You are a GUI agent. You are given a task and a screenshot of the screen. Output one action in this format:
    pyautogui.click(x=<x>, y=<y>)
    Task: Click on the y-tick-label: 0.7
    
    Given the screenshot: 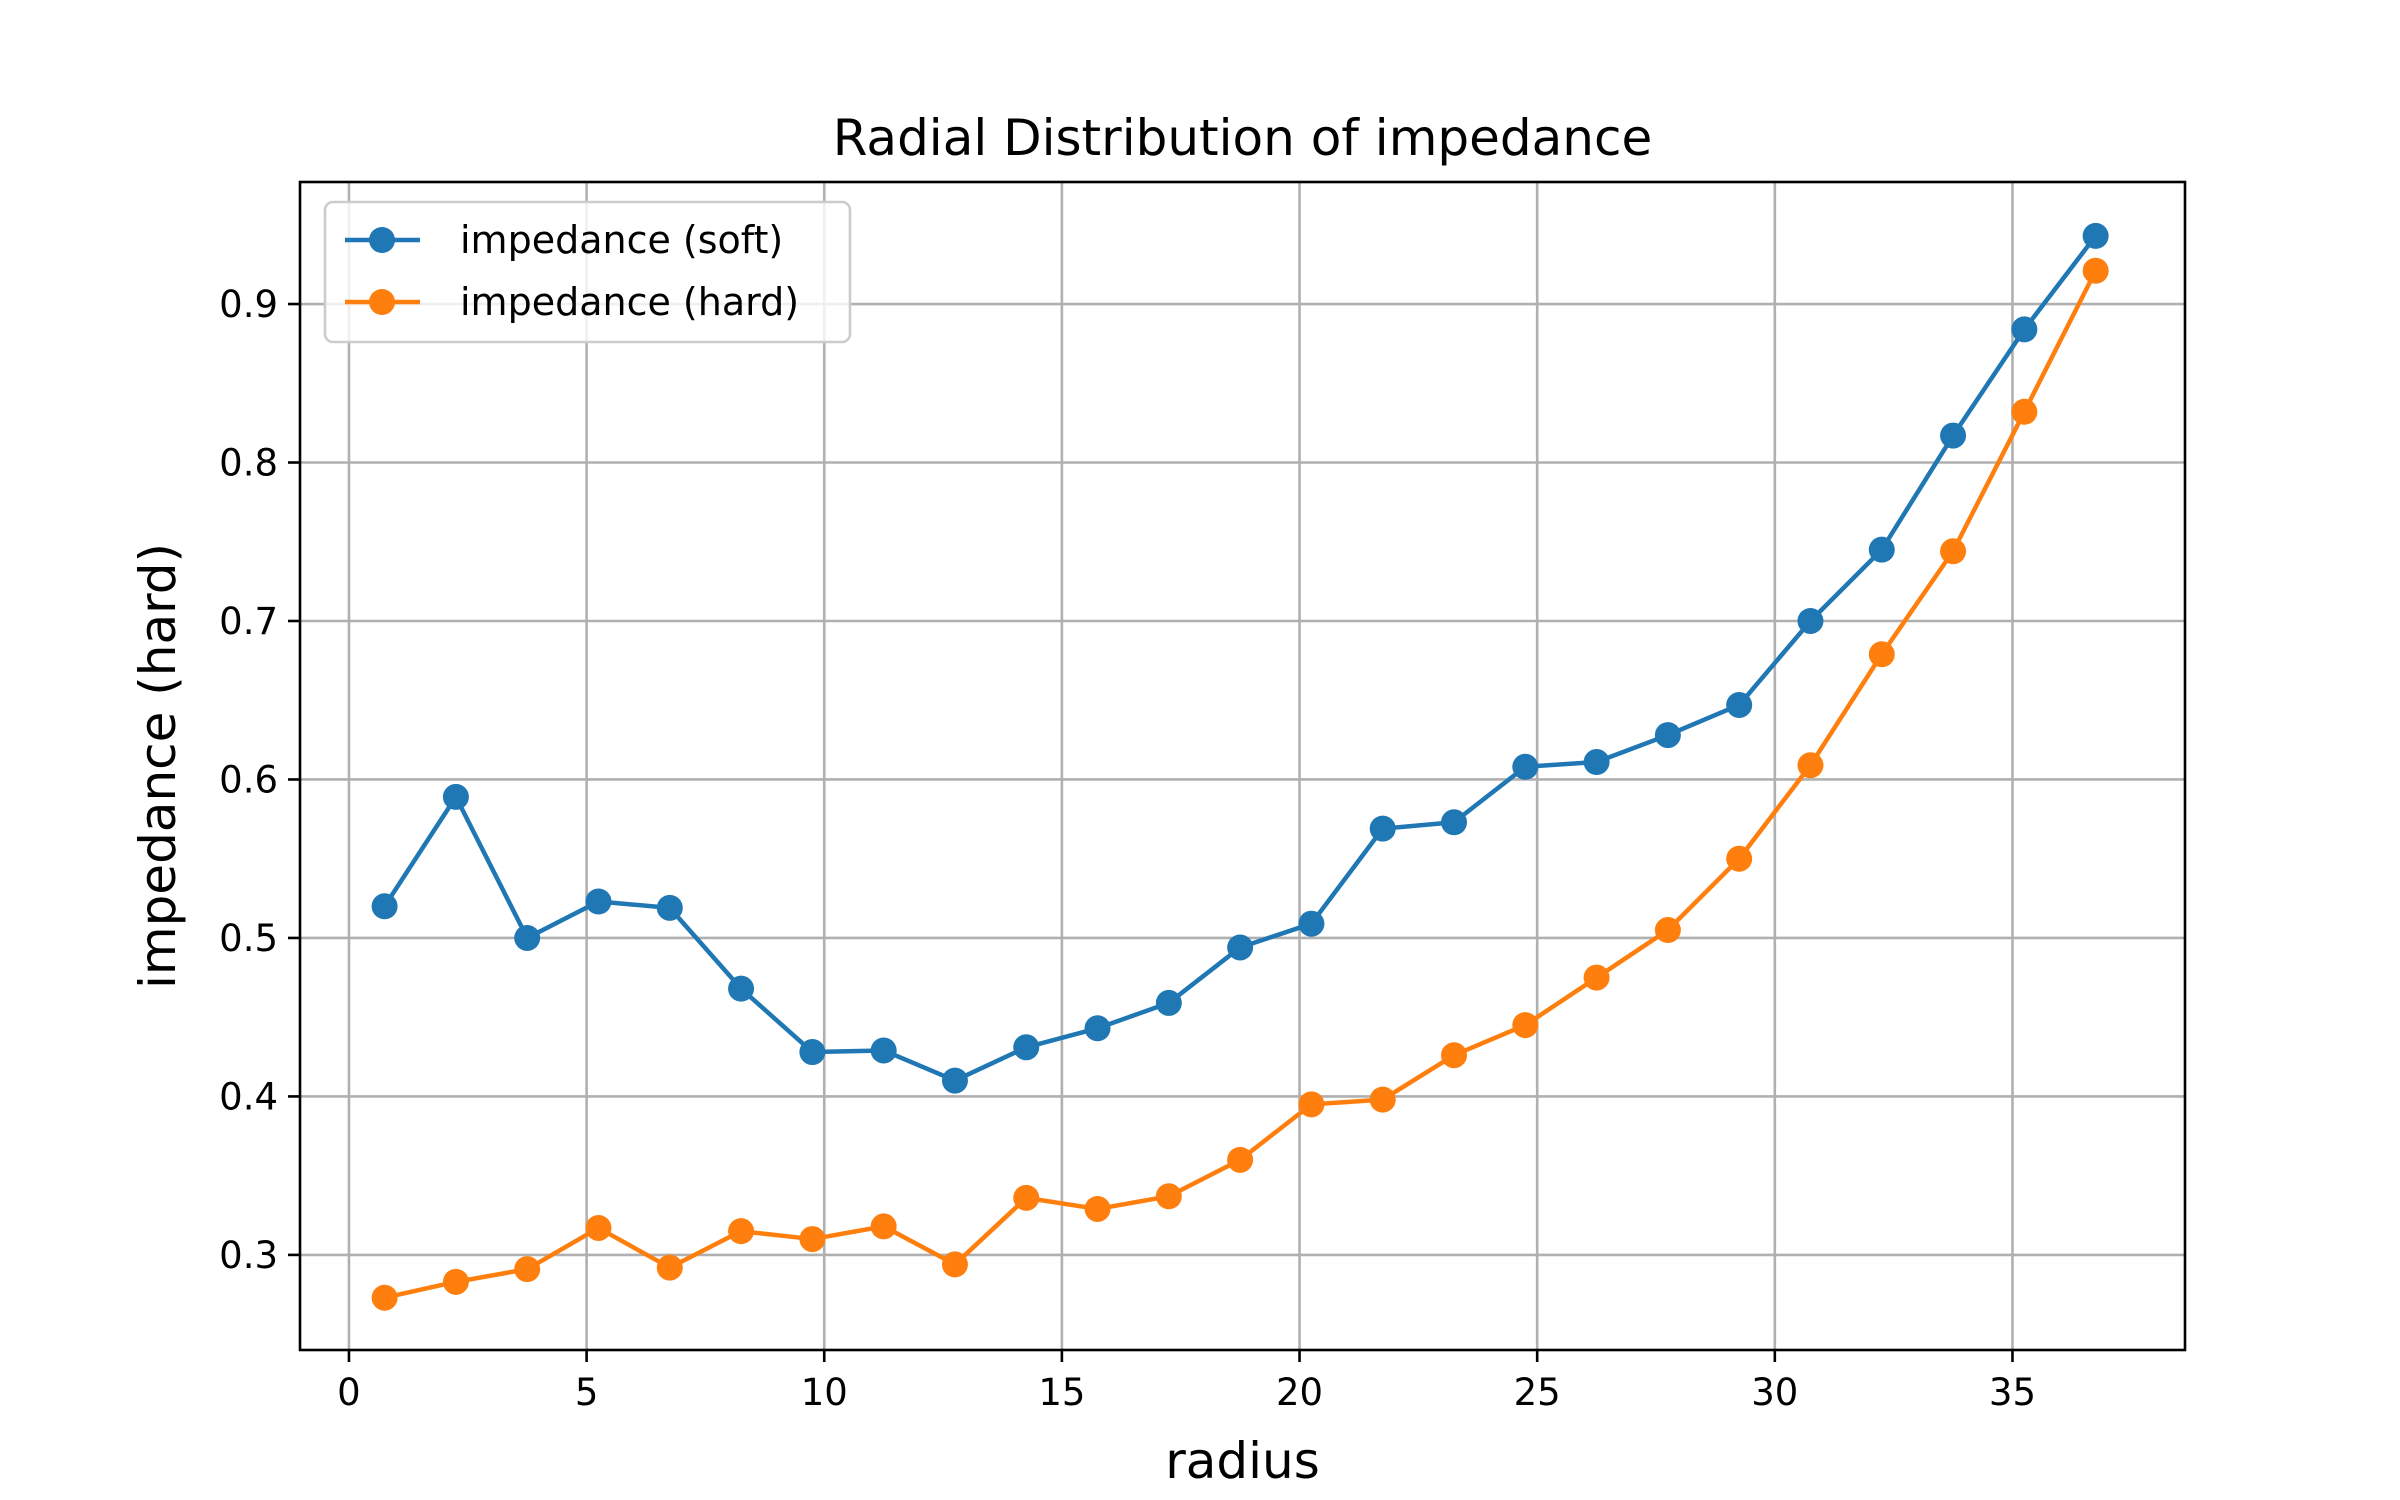 What is the action you would take?
    pyautogui.click(x=248, y=621)
    